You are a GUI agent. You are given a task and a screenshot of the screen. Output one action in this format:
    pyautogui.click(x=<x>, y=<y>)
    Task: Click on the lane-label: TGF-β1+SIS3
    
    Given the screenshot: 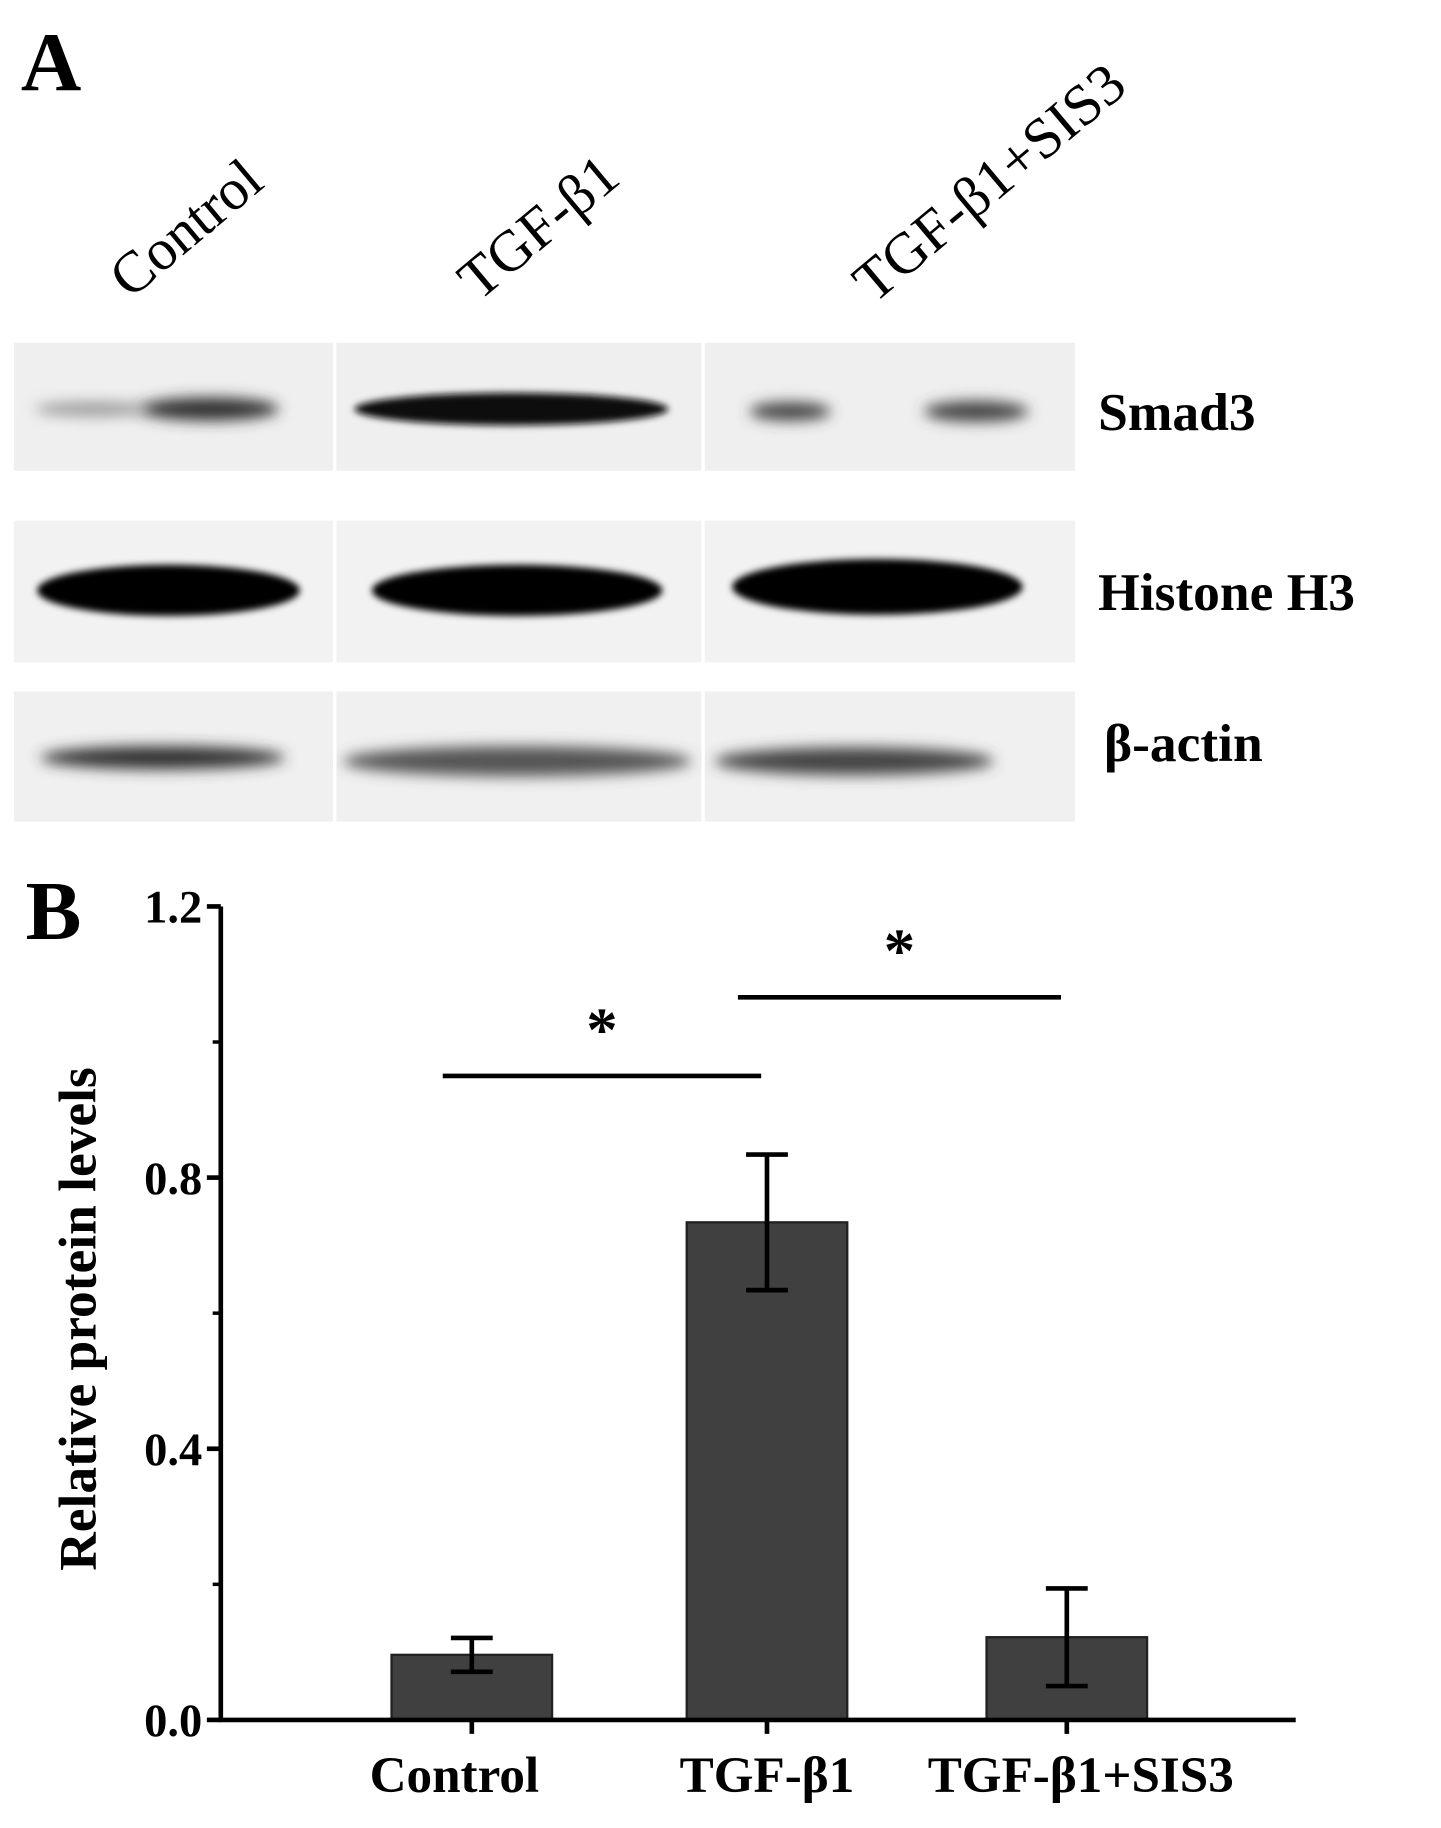 What is the action you would take?
    pyautogui.click(x=988, y=182)
    